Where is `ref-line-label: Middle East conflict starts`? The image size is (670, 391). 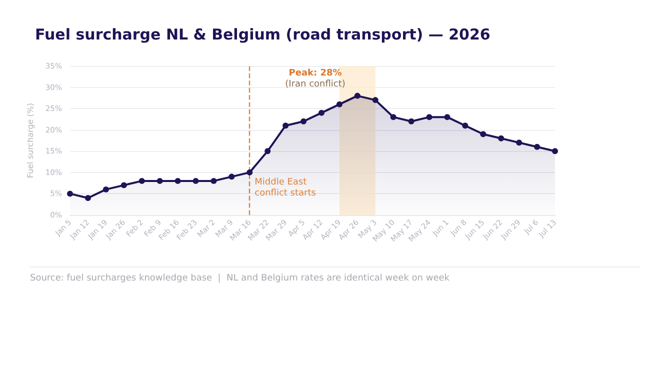
ref-line-label: Middle East conflict starts is located at coordinates (285, 188).